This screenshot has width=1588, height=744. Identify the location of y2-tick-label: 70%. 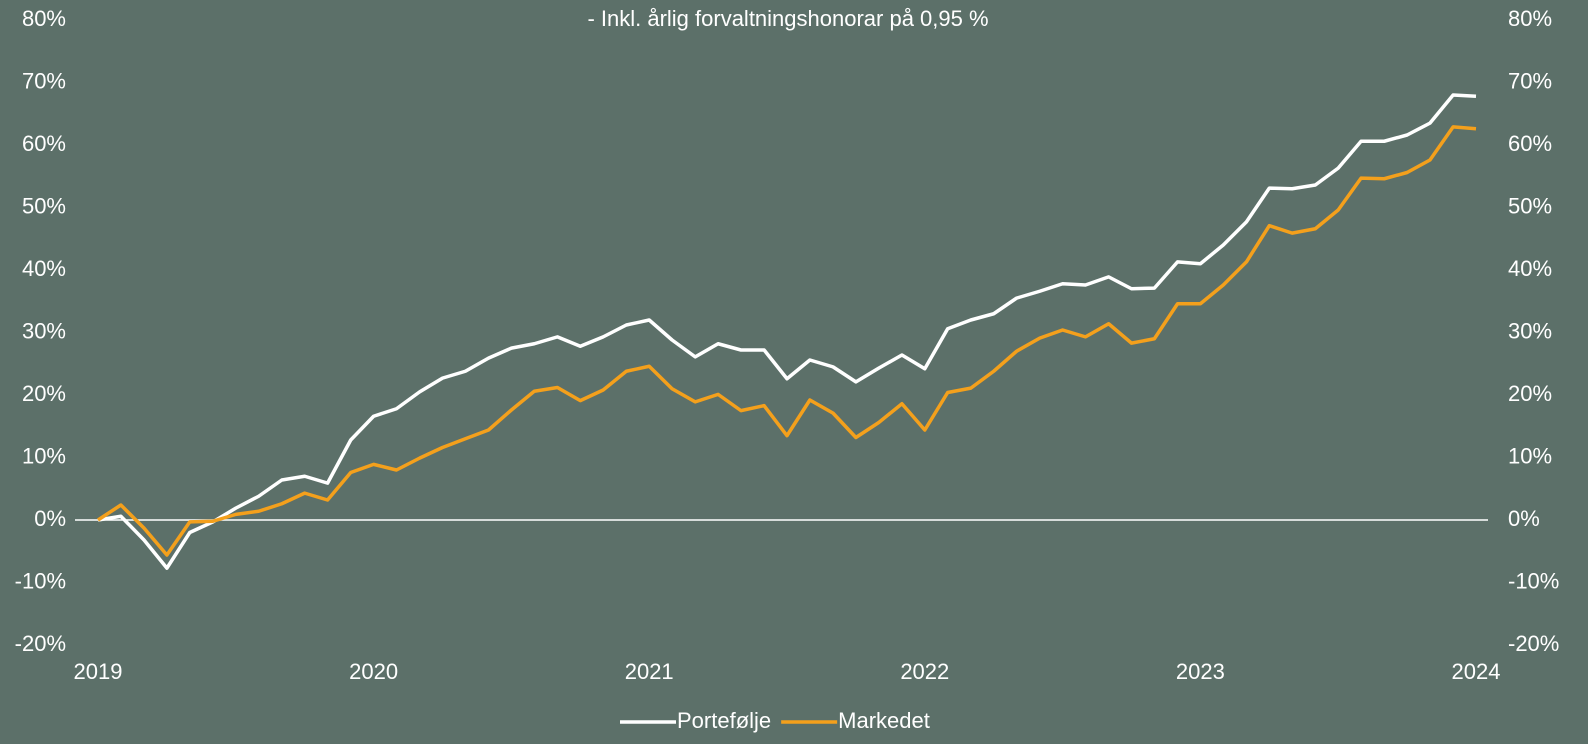
(1530, 80).